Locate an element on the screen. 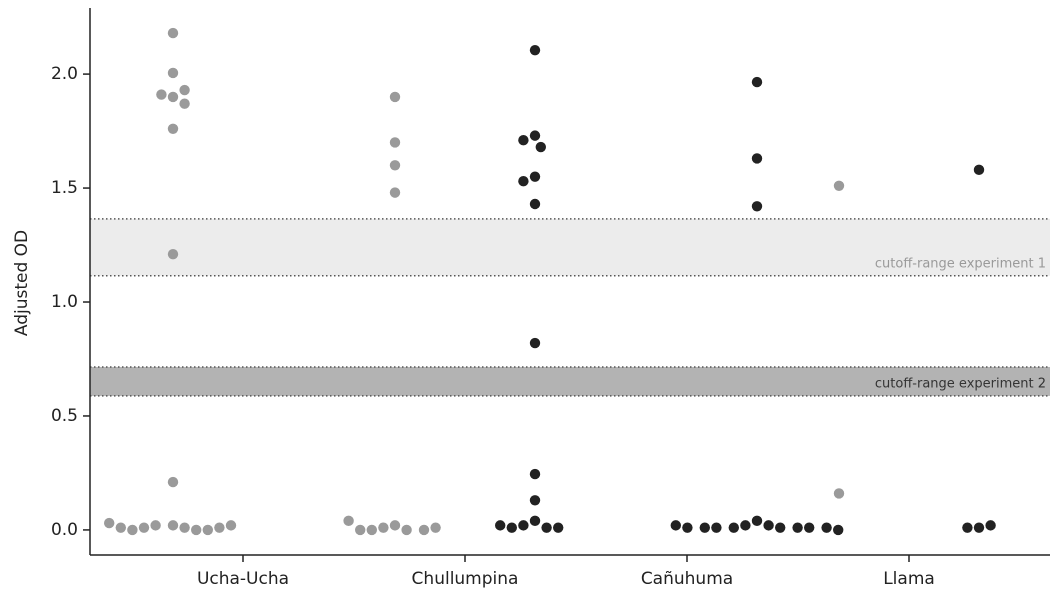 The width and height of the screenshot is (1050, 596). y-tick-label: 0.5 is located at coordinates (64, 416).